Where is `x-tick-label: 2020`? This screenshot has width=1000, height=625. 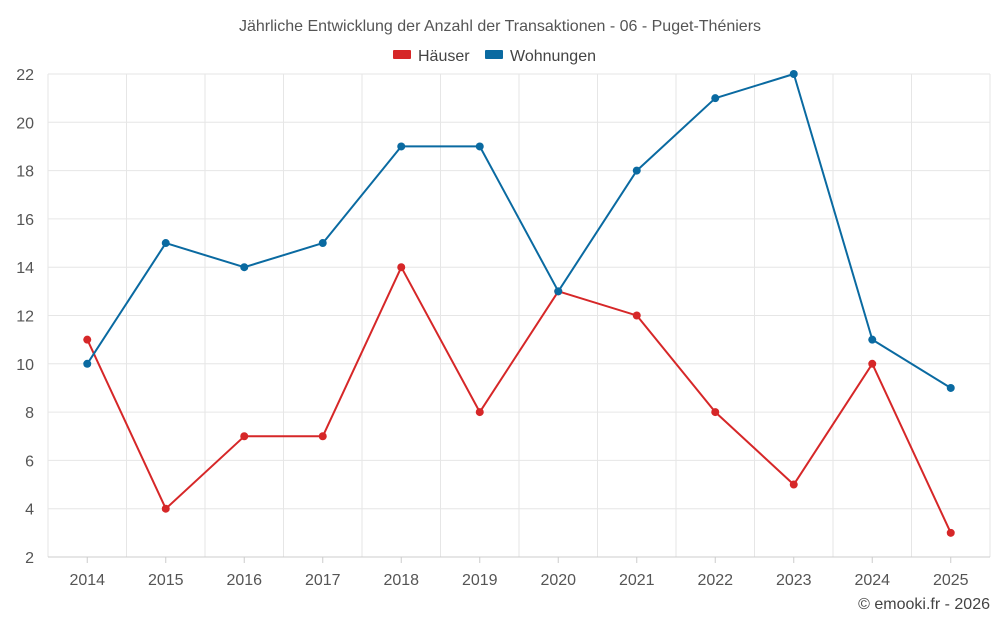 x-tick-label: 2020 is located at coordinates (558, 580).